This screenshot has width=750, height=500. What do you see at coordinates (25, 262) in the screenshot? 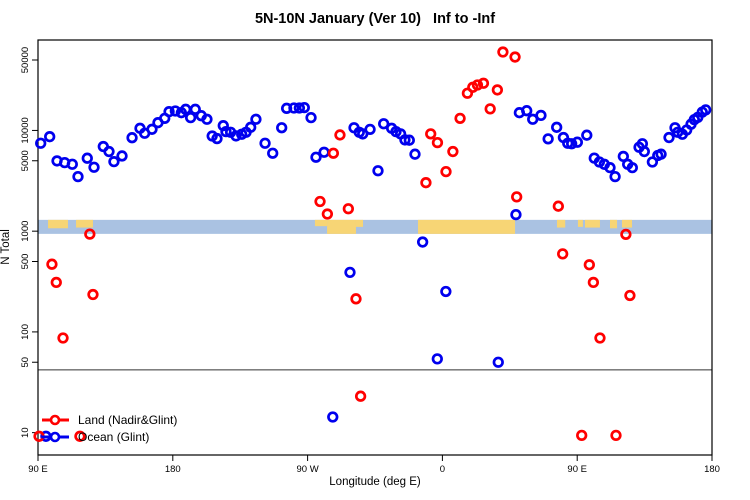
I see `y-tick-label: 500` at bounding box center [25, 262].